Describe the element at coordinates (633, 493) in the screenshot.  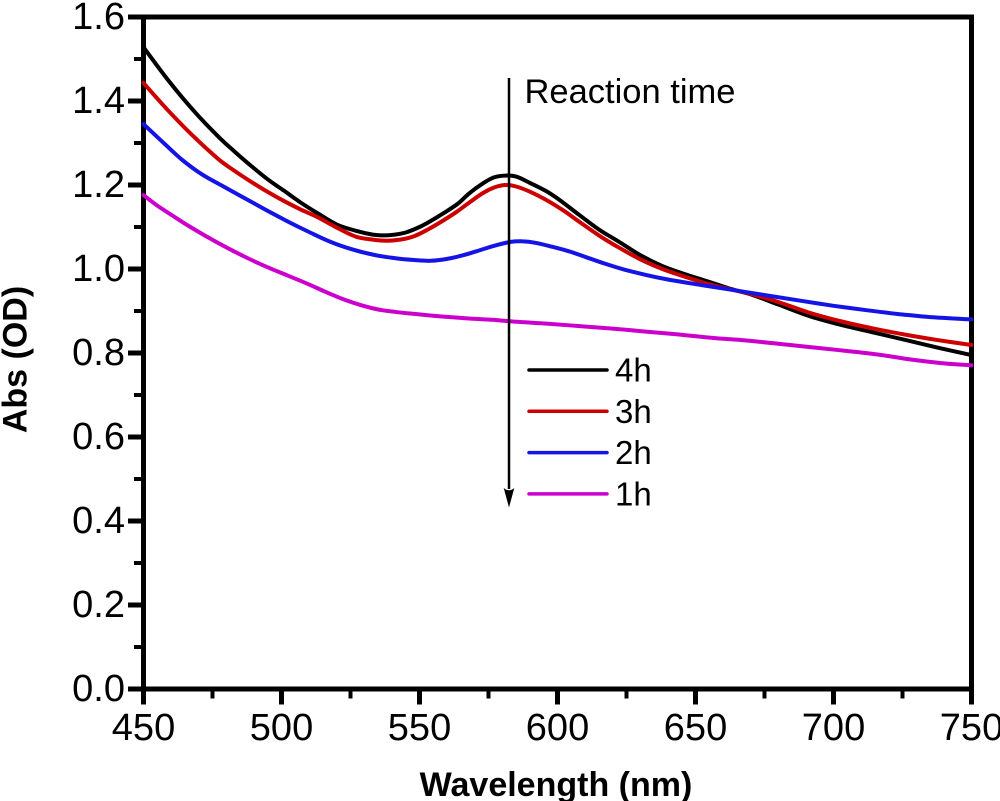
I see `svg-text: 1h` at that location.